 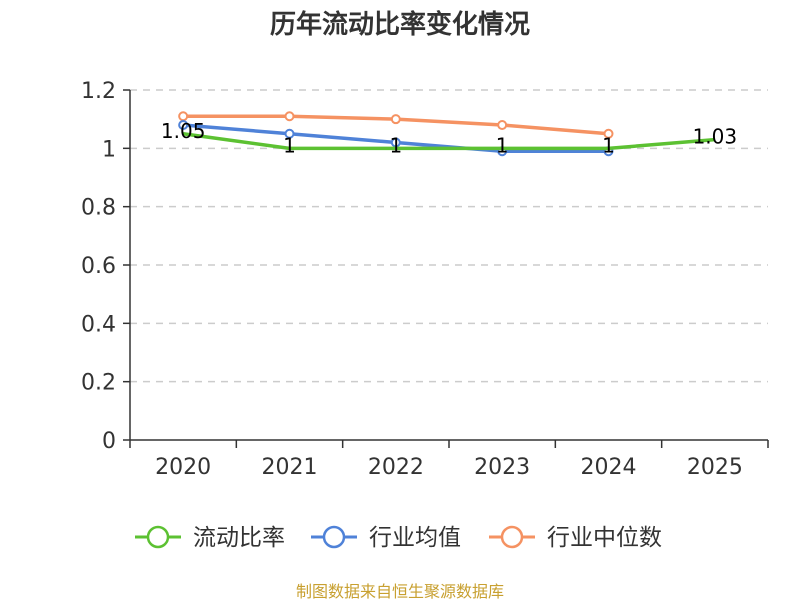 What do you see at coordinates (396, 467) in the screenshot?
I see `x-tick-label: 2022` at bounding box center [396, 467].